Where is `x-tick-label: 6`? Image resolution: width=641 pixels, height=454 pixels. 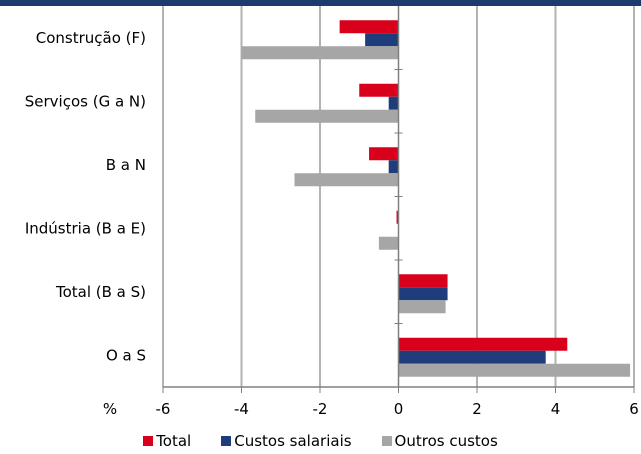 x-tick-label: 6 is located at coordinates (634, 409).